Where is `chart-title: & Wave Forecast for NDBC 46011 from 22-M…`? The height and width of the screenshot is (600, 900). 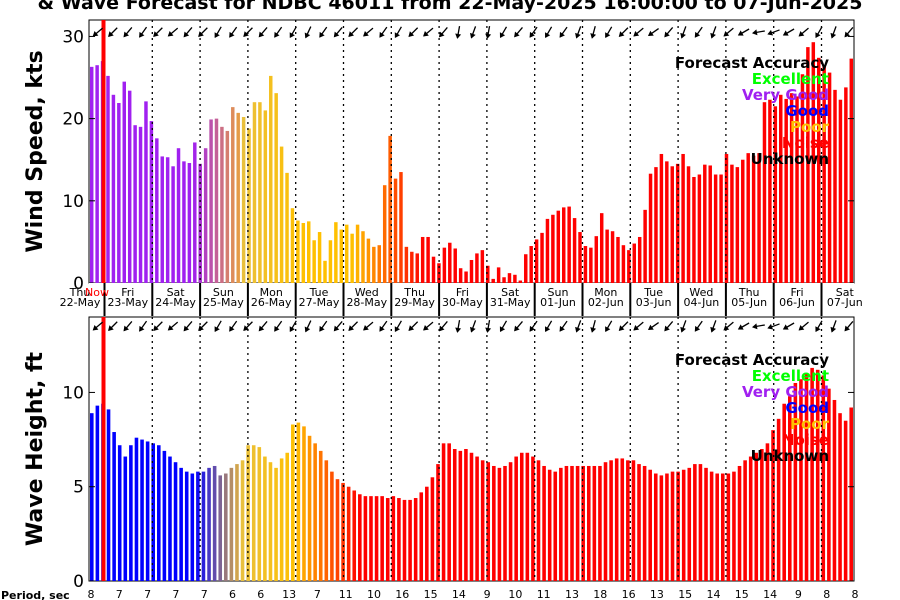 chart-title: & Wave Forecast for NDBC 46011 from 22-M… is located at coordinates (450, 7).